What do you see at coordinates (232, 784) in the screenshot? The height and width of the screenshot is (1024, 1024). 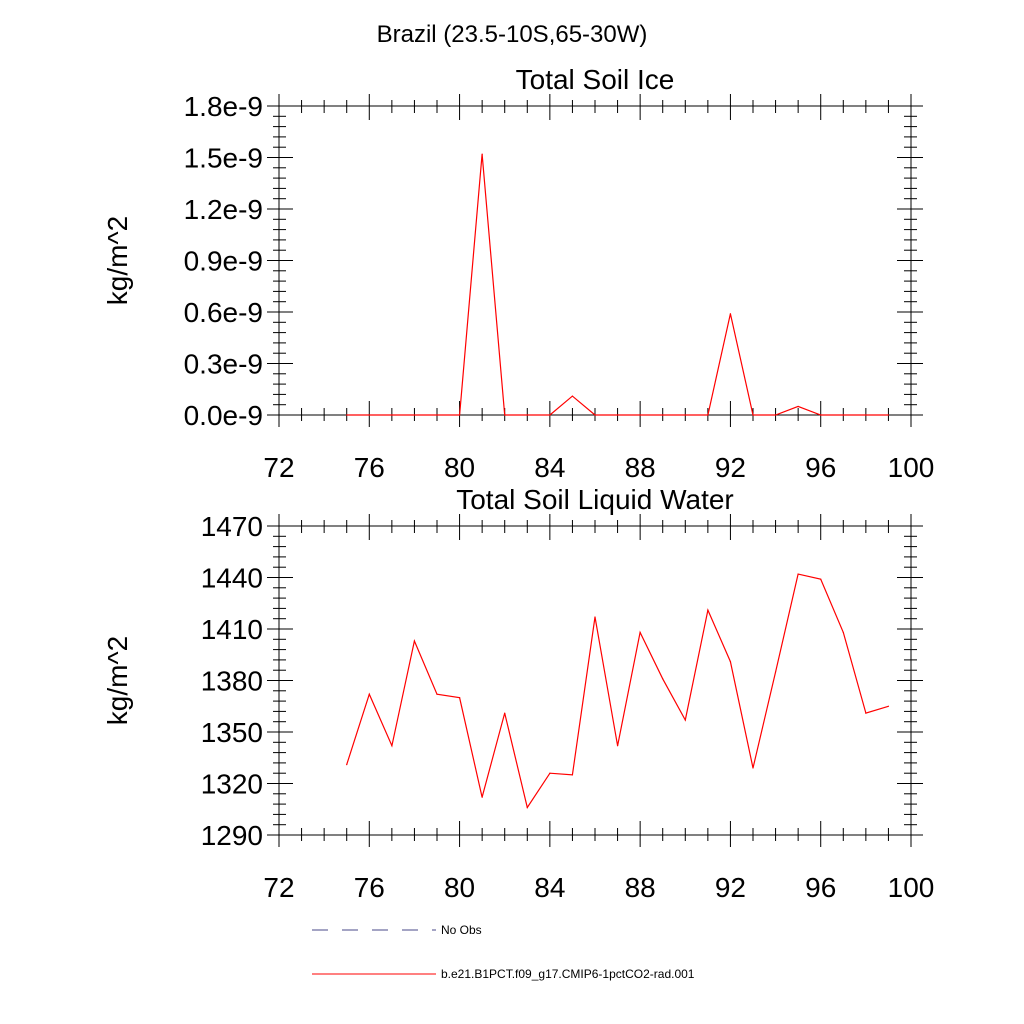 I see `y-tick-label: 1320` at bounding box center [232, 784].